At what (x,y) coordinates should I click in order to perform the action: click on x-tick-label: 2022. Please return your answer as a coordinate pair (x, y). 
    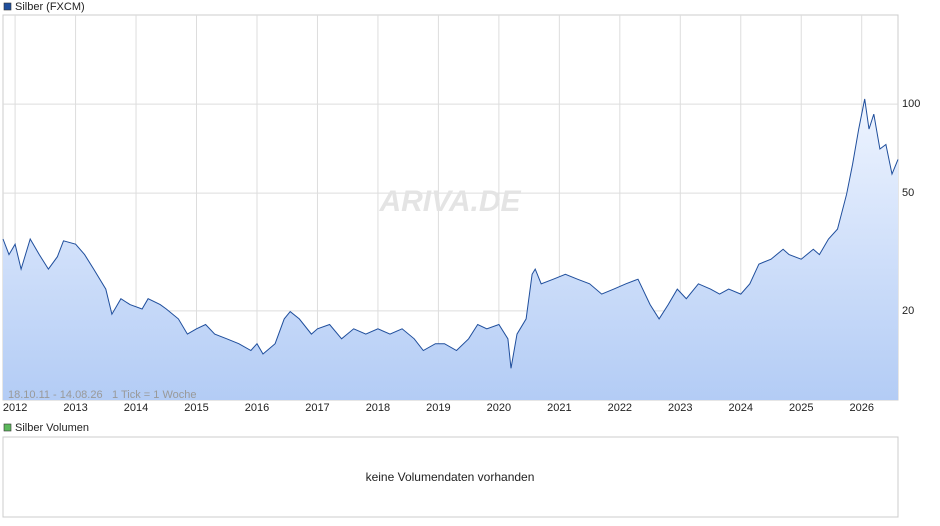
    Looking at the image, I should click on (620, 408).